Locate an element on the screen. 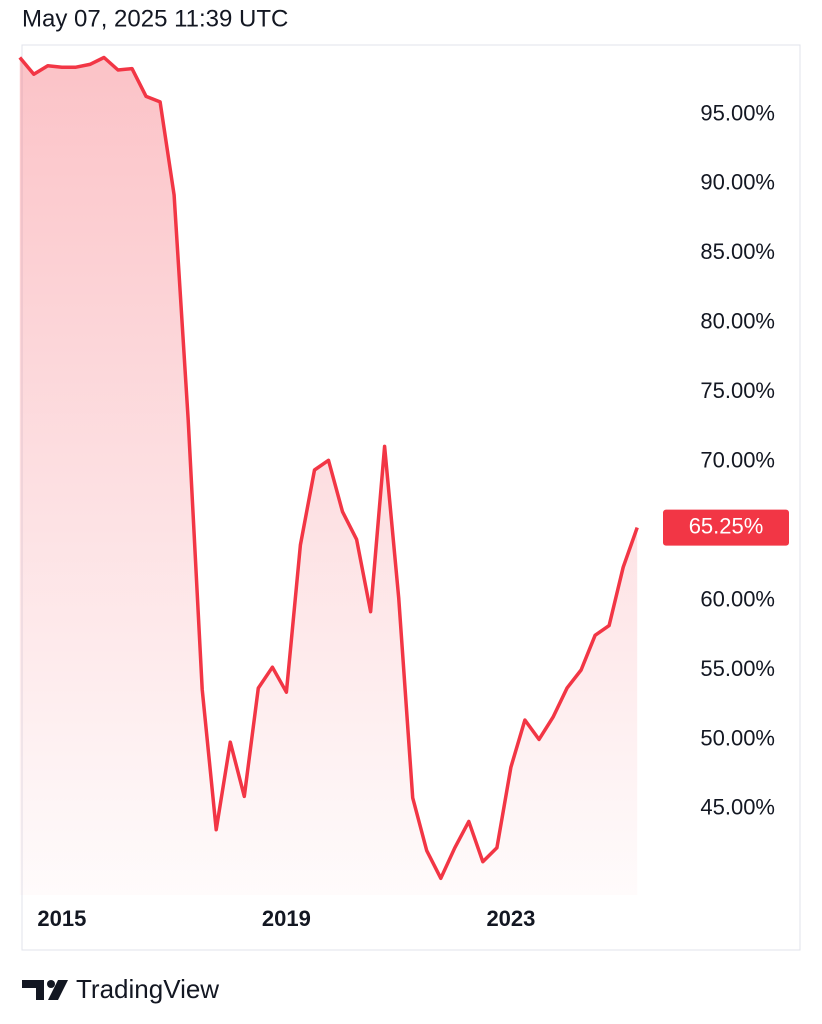 Image resolution: width=822 pixels, height=1024 pixels. y-tick-label: 85.00% is located at coordinates (737, 251).